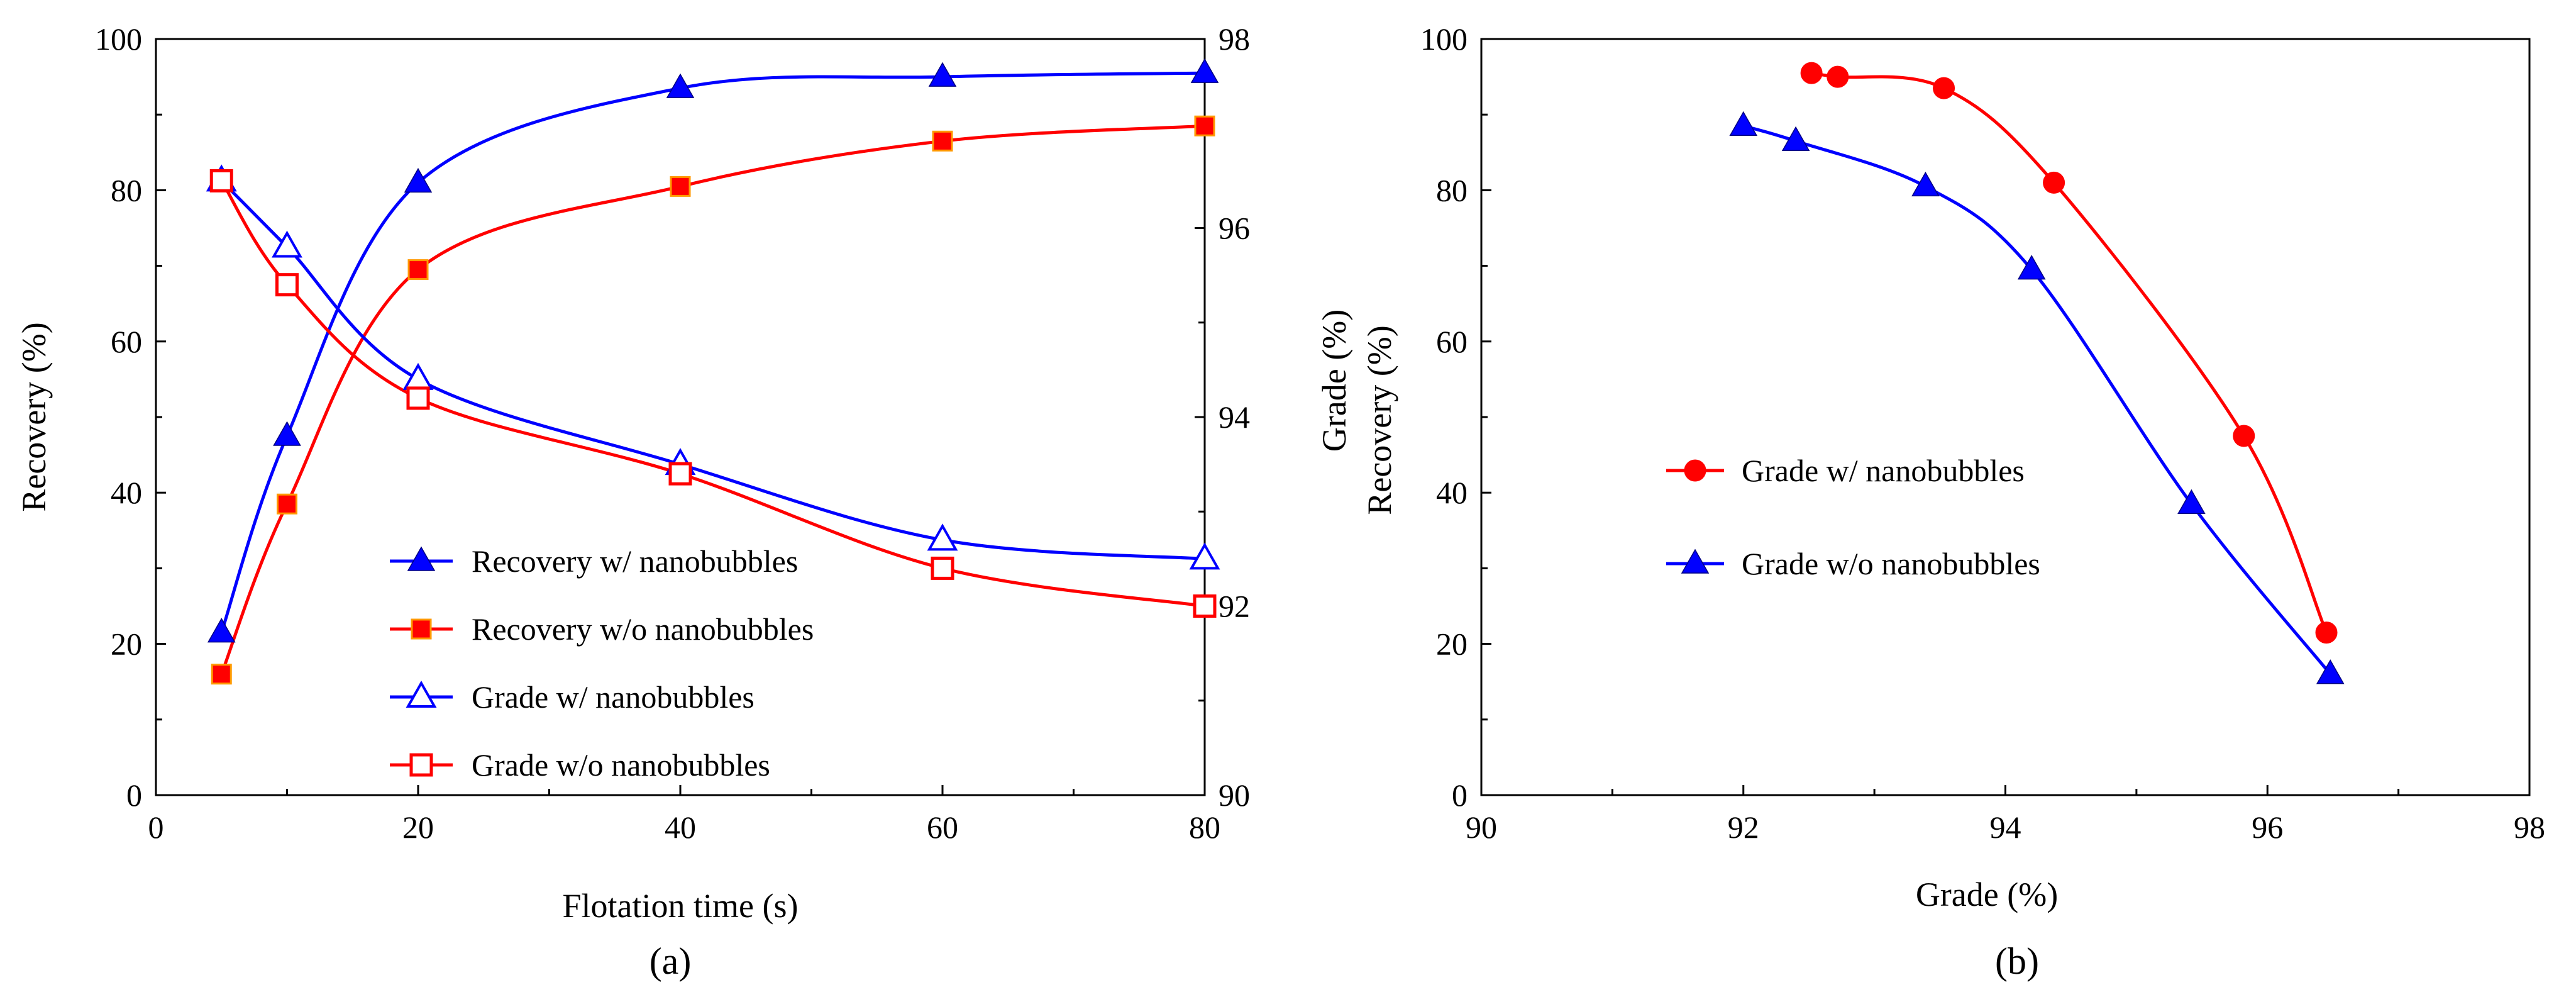 The height and width of the screenshot is (992, 2576). What do you see at coordinates (942, 827) in the screenshot?
I see `chart-a-x-tick-label: 60` at bounding box center [942, 827].